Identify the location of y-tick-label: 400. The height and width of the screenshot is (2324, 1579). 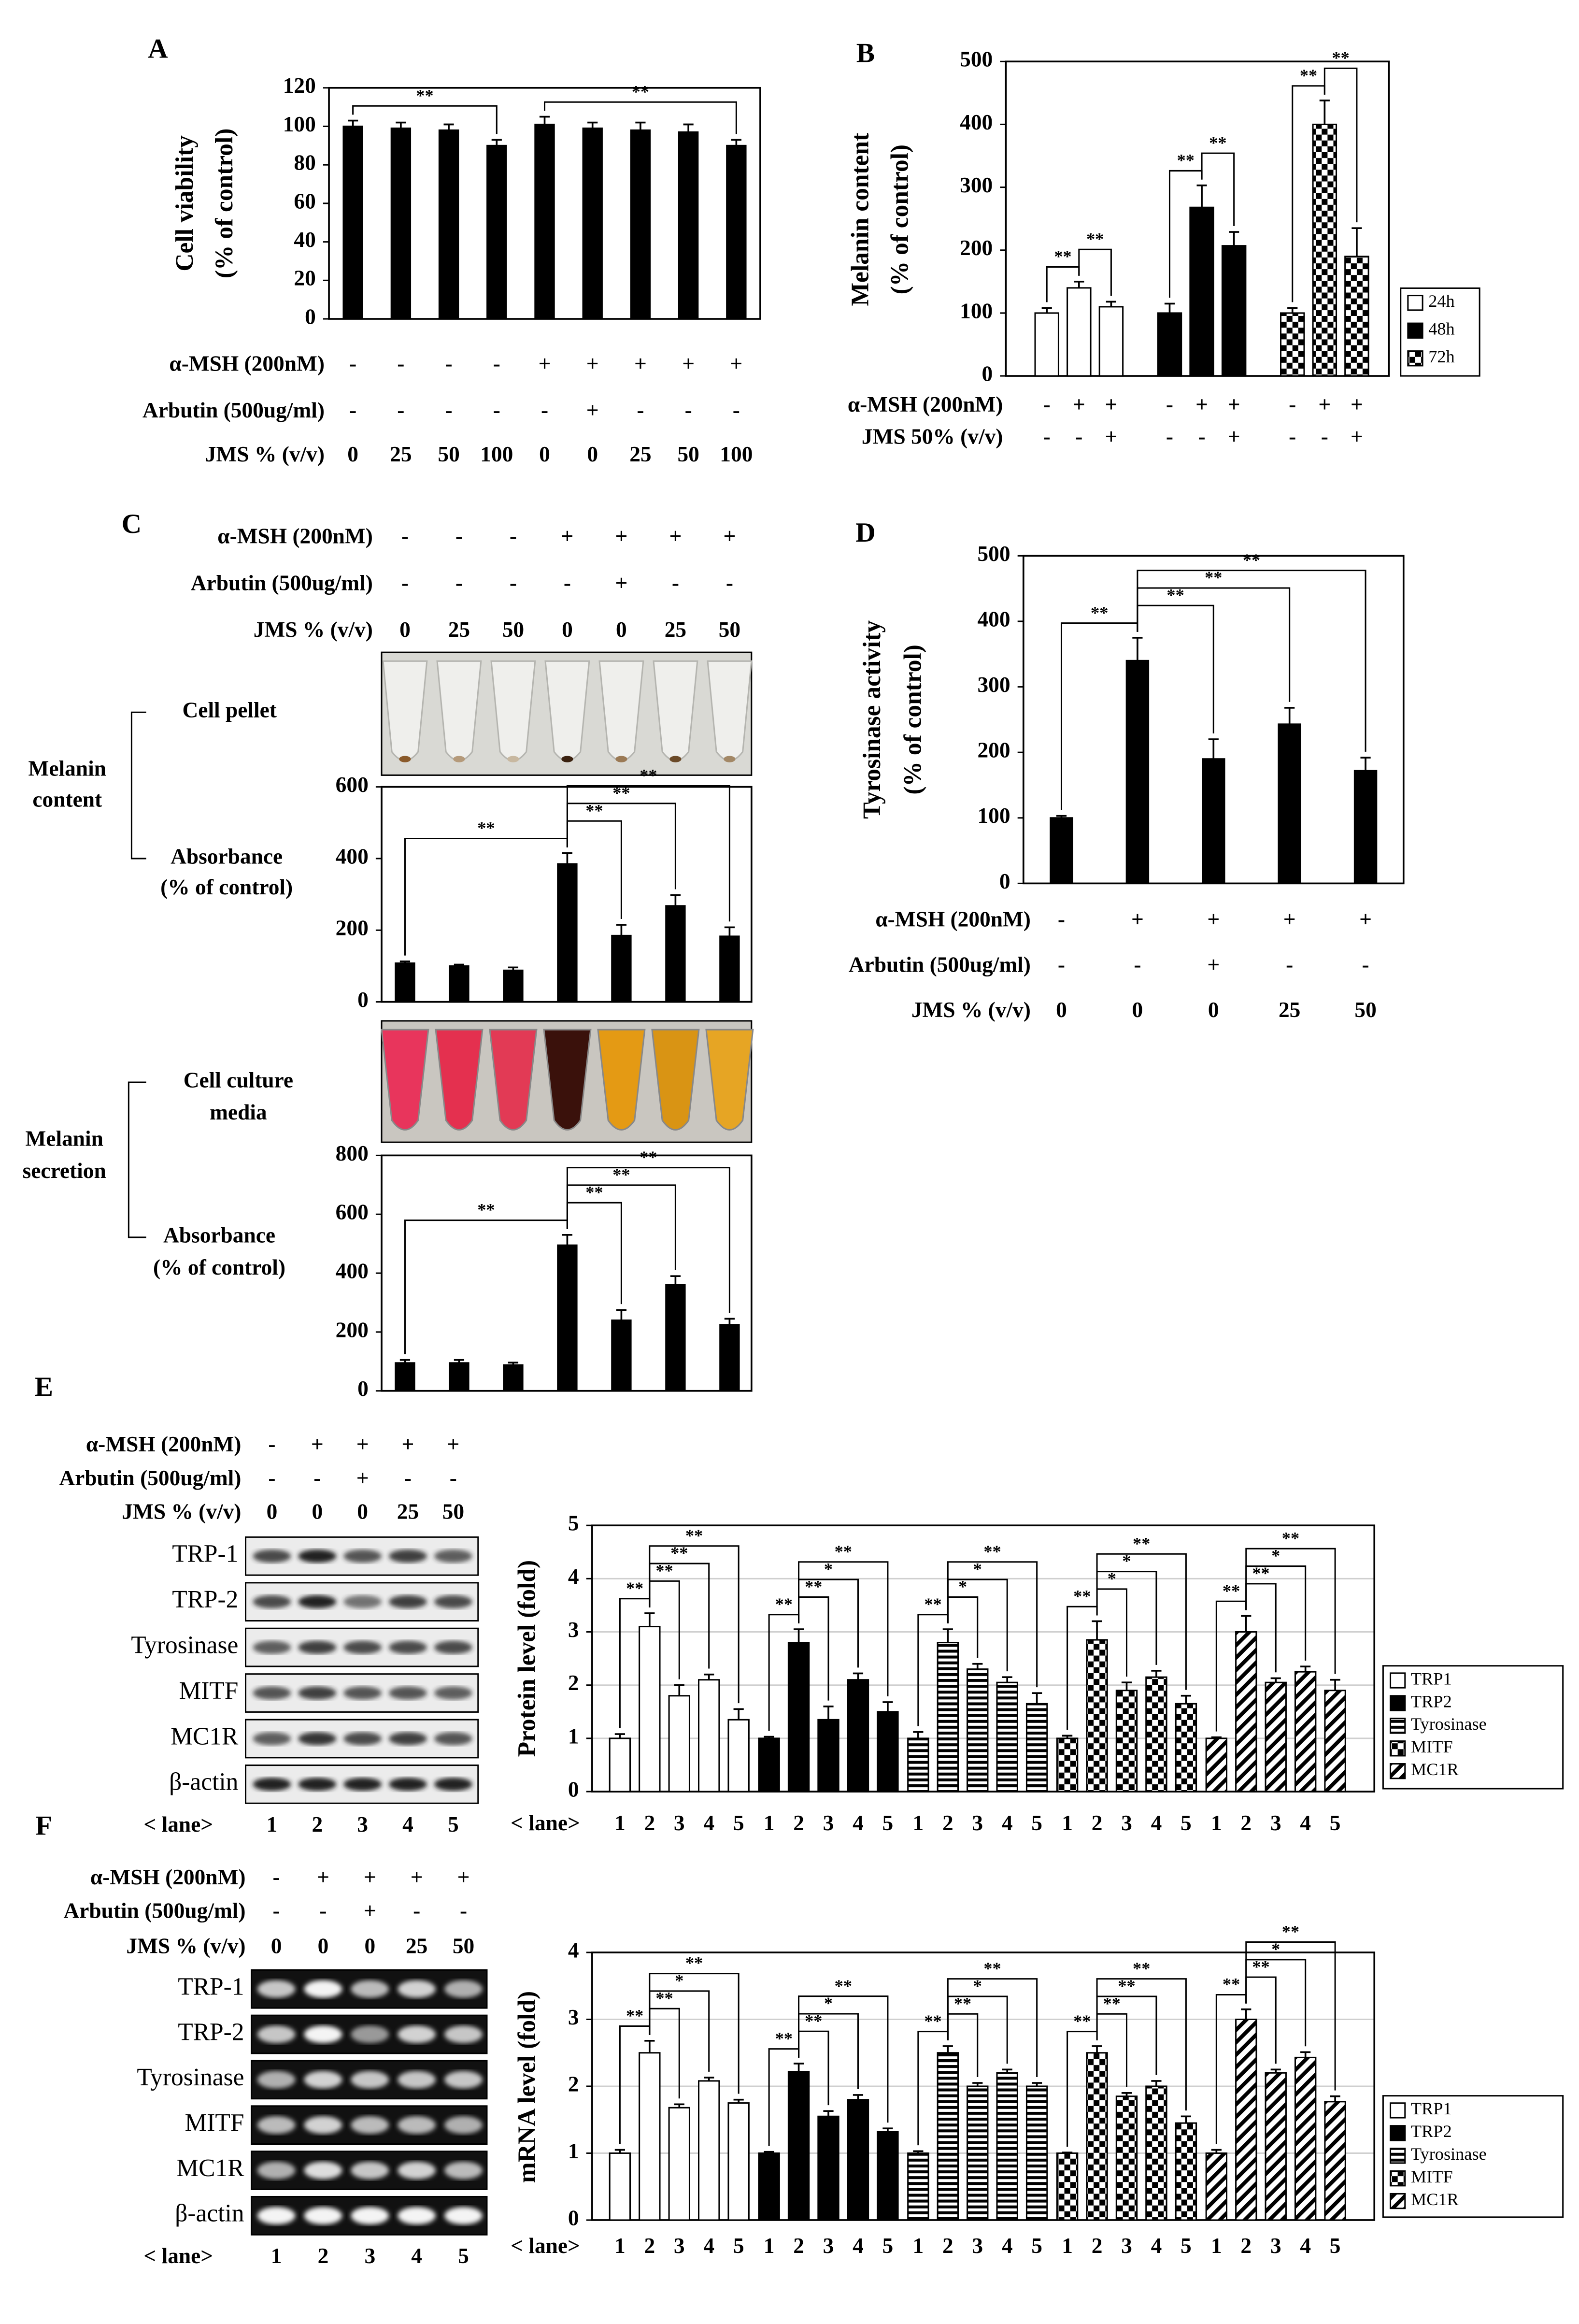
(352, 1271).